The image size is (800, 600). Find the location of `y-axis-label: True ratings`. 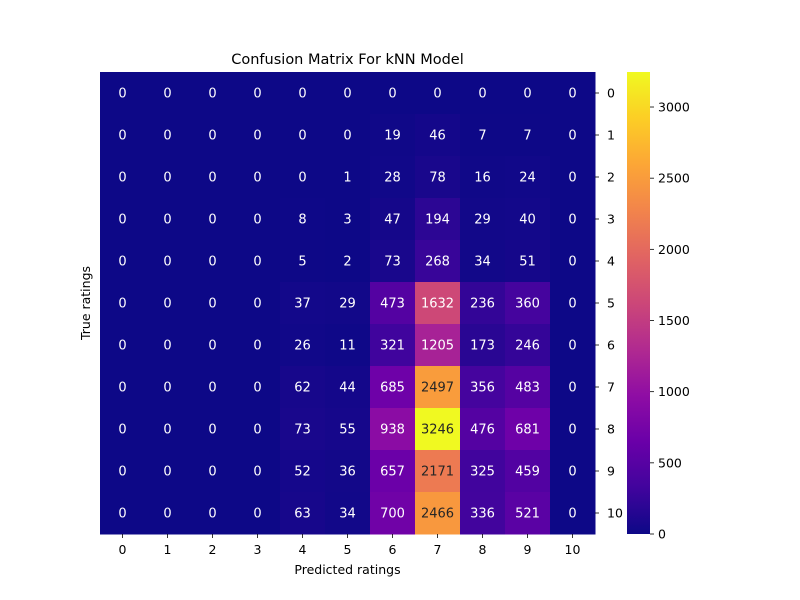

y-axis-label: True ratings is located at coordinates (85, 303).